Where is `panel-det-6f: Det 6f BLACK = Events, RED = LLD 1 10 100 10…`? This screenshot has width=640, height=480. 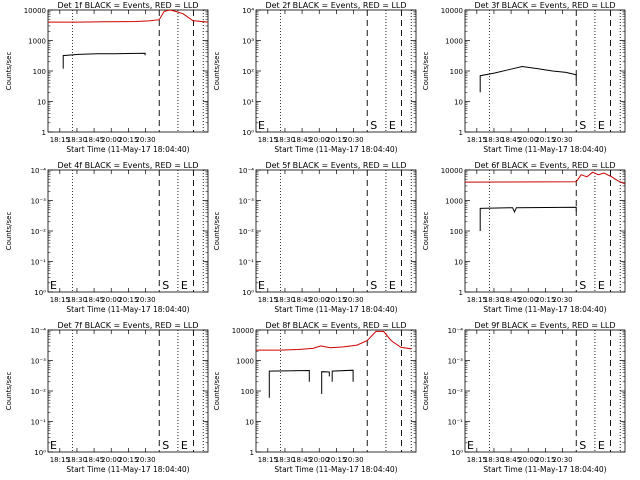 panel-det-6f: Det 6f BLACK = Events, RED = LLD 1 10 100 10… is located at coordinates (524, 237).